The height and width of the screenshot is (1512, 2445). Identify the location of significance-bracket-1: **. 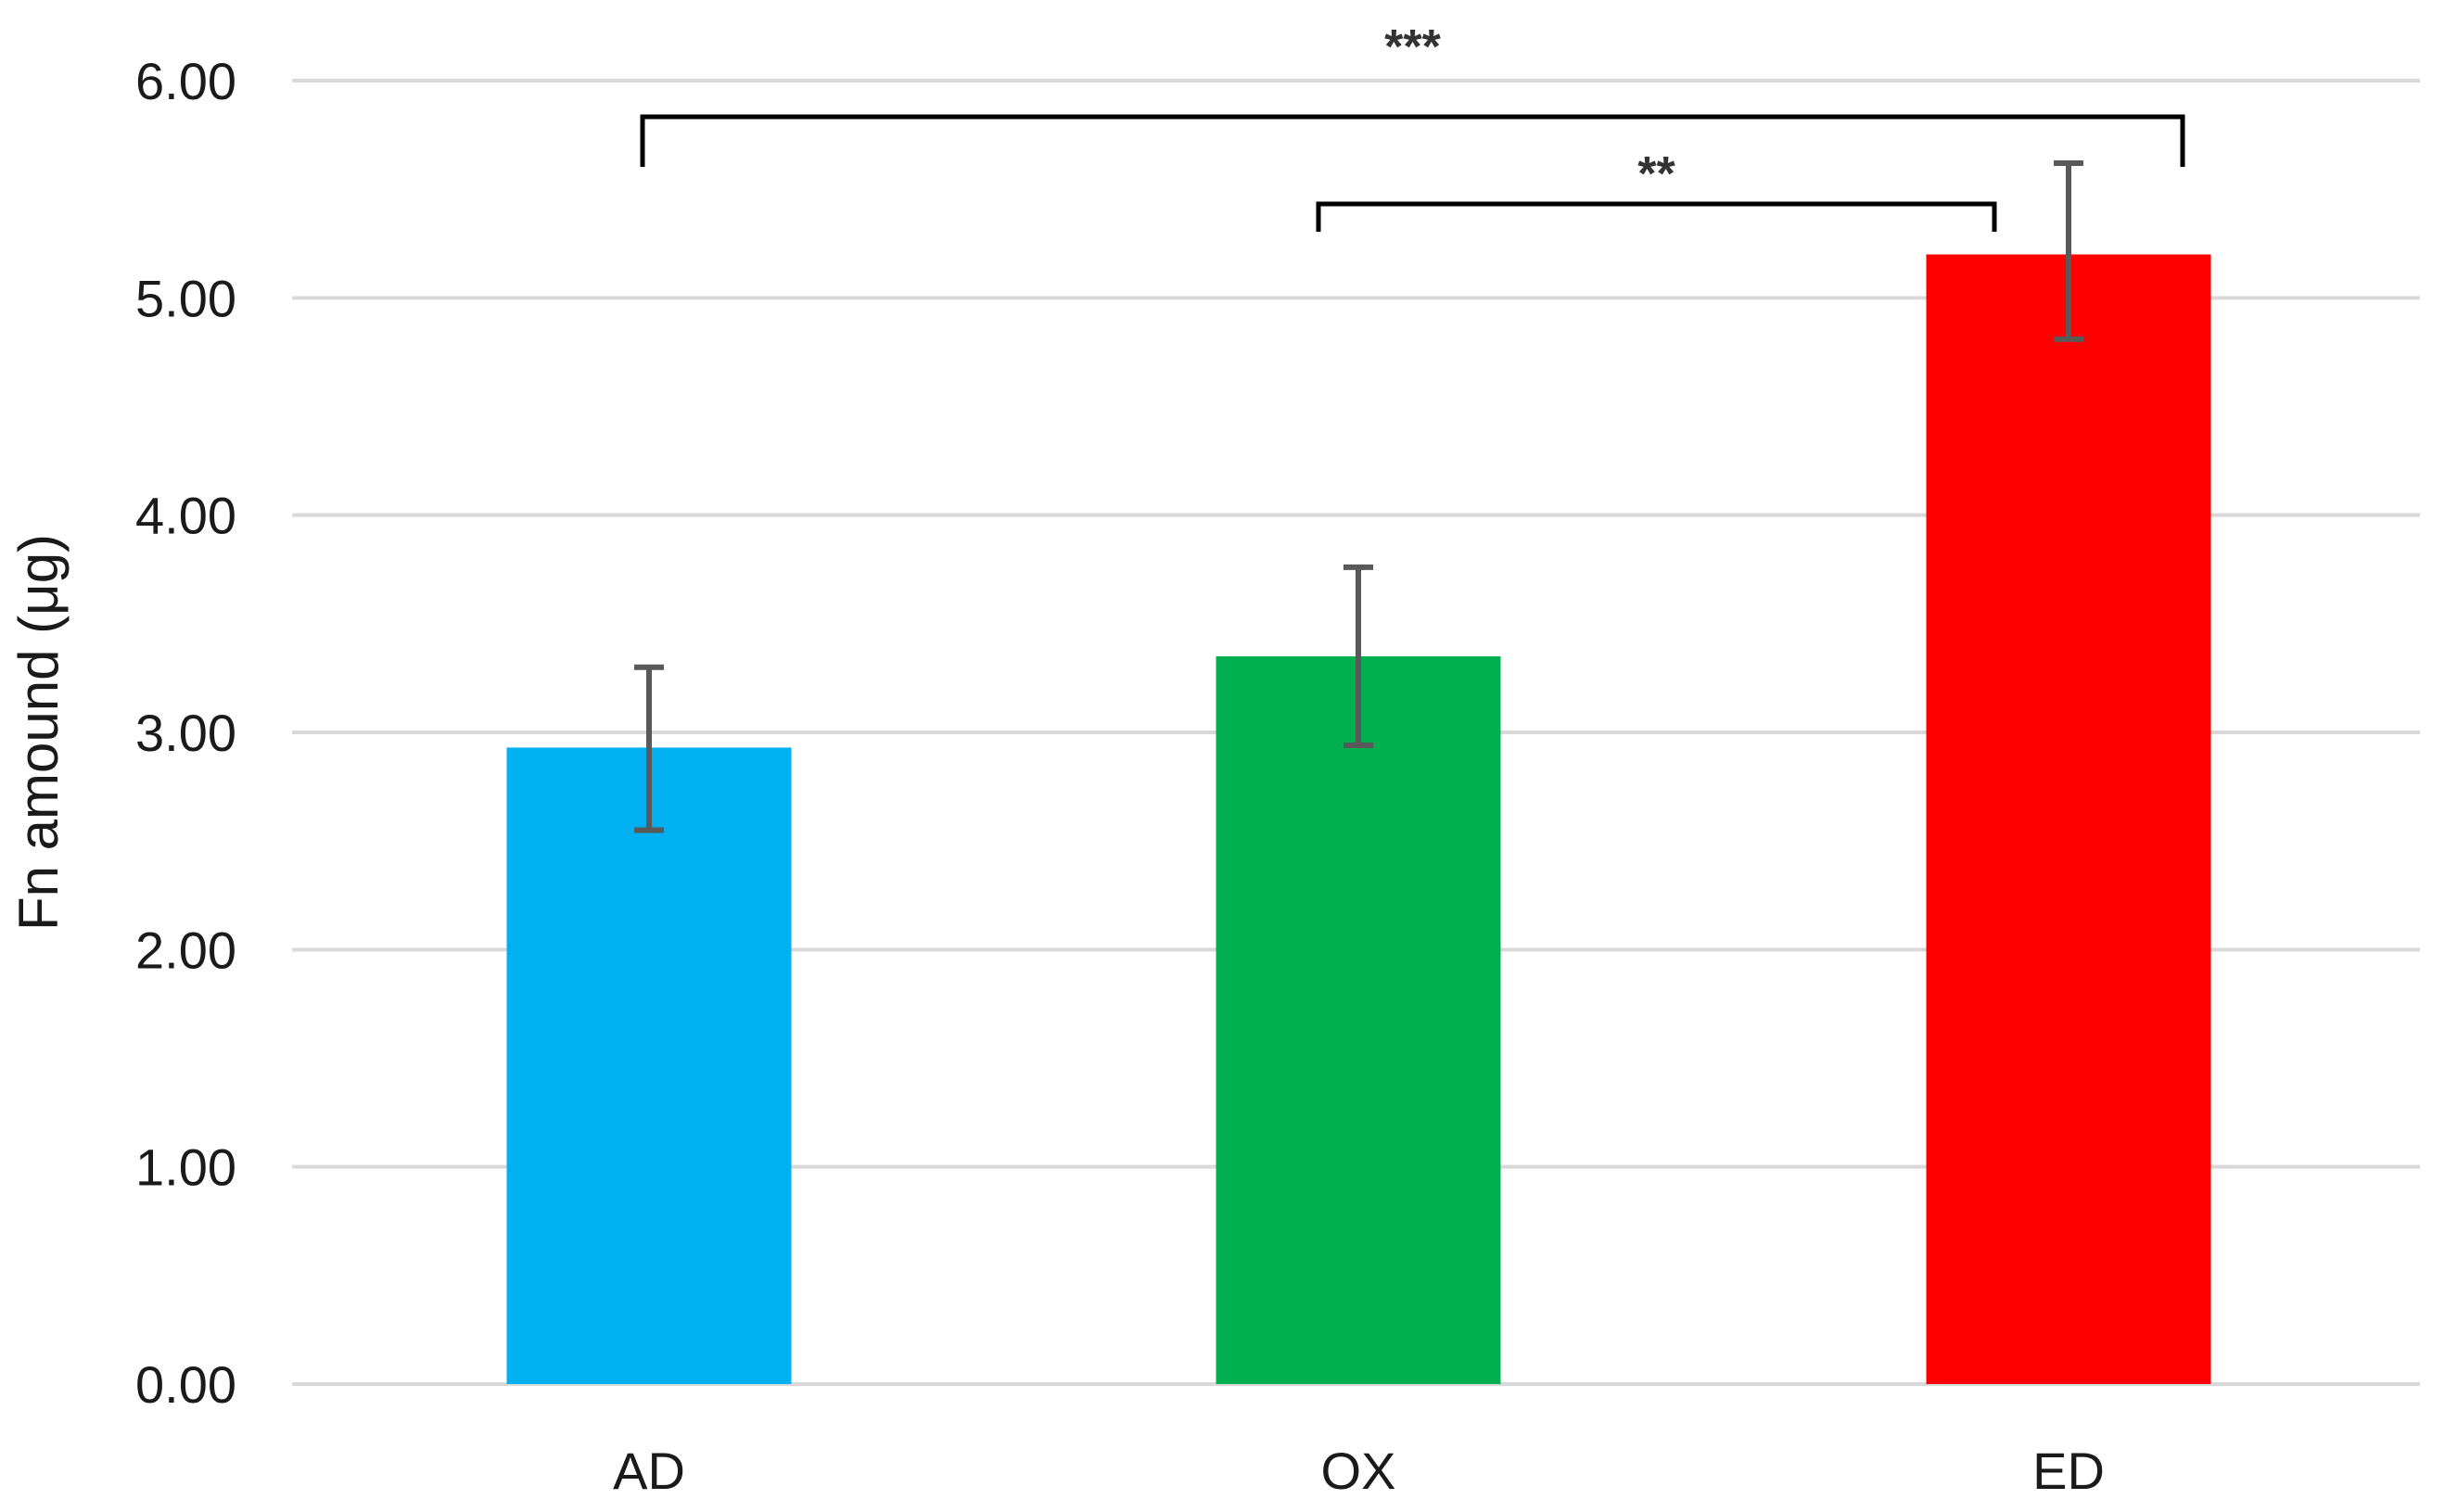
(1656, 189).